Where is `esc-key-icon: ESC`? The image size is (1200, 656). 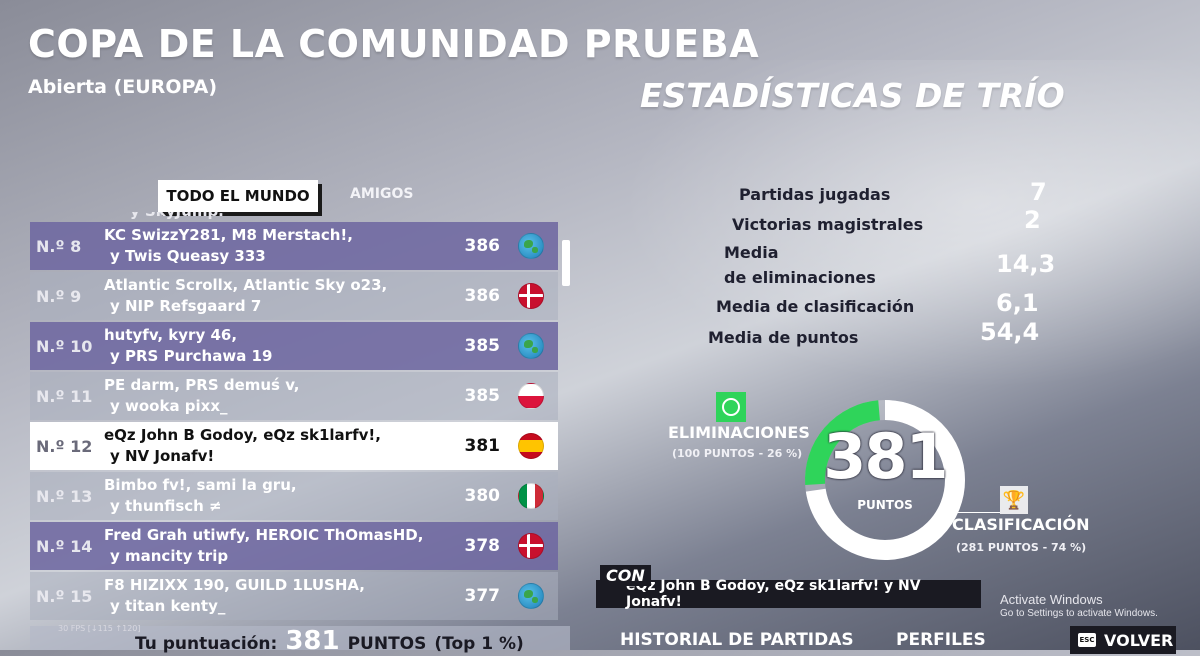 esc-key-icon: ESC is located at coordinates (1087, 640).